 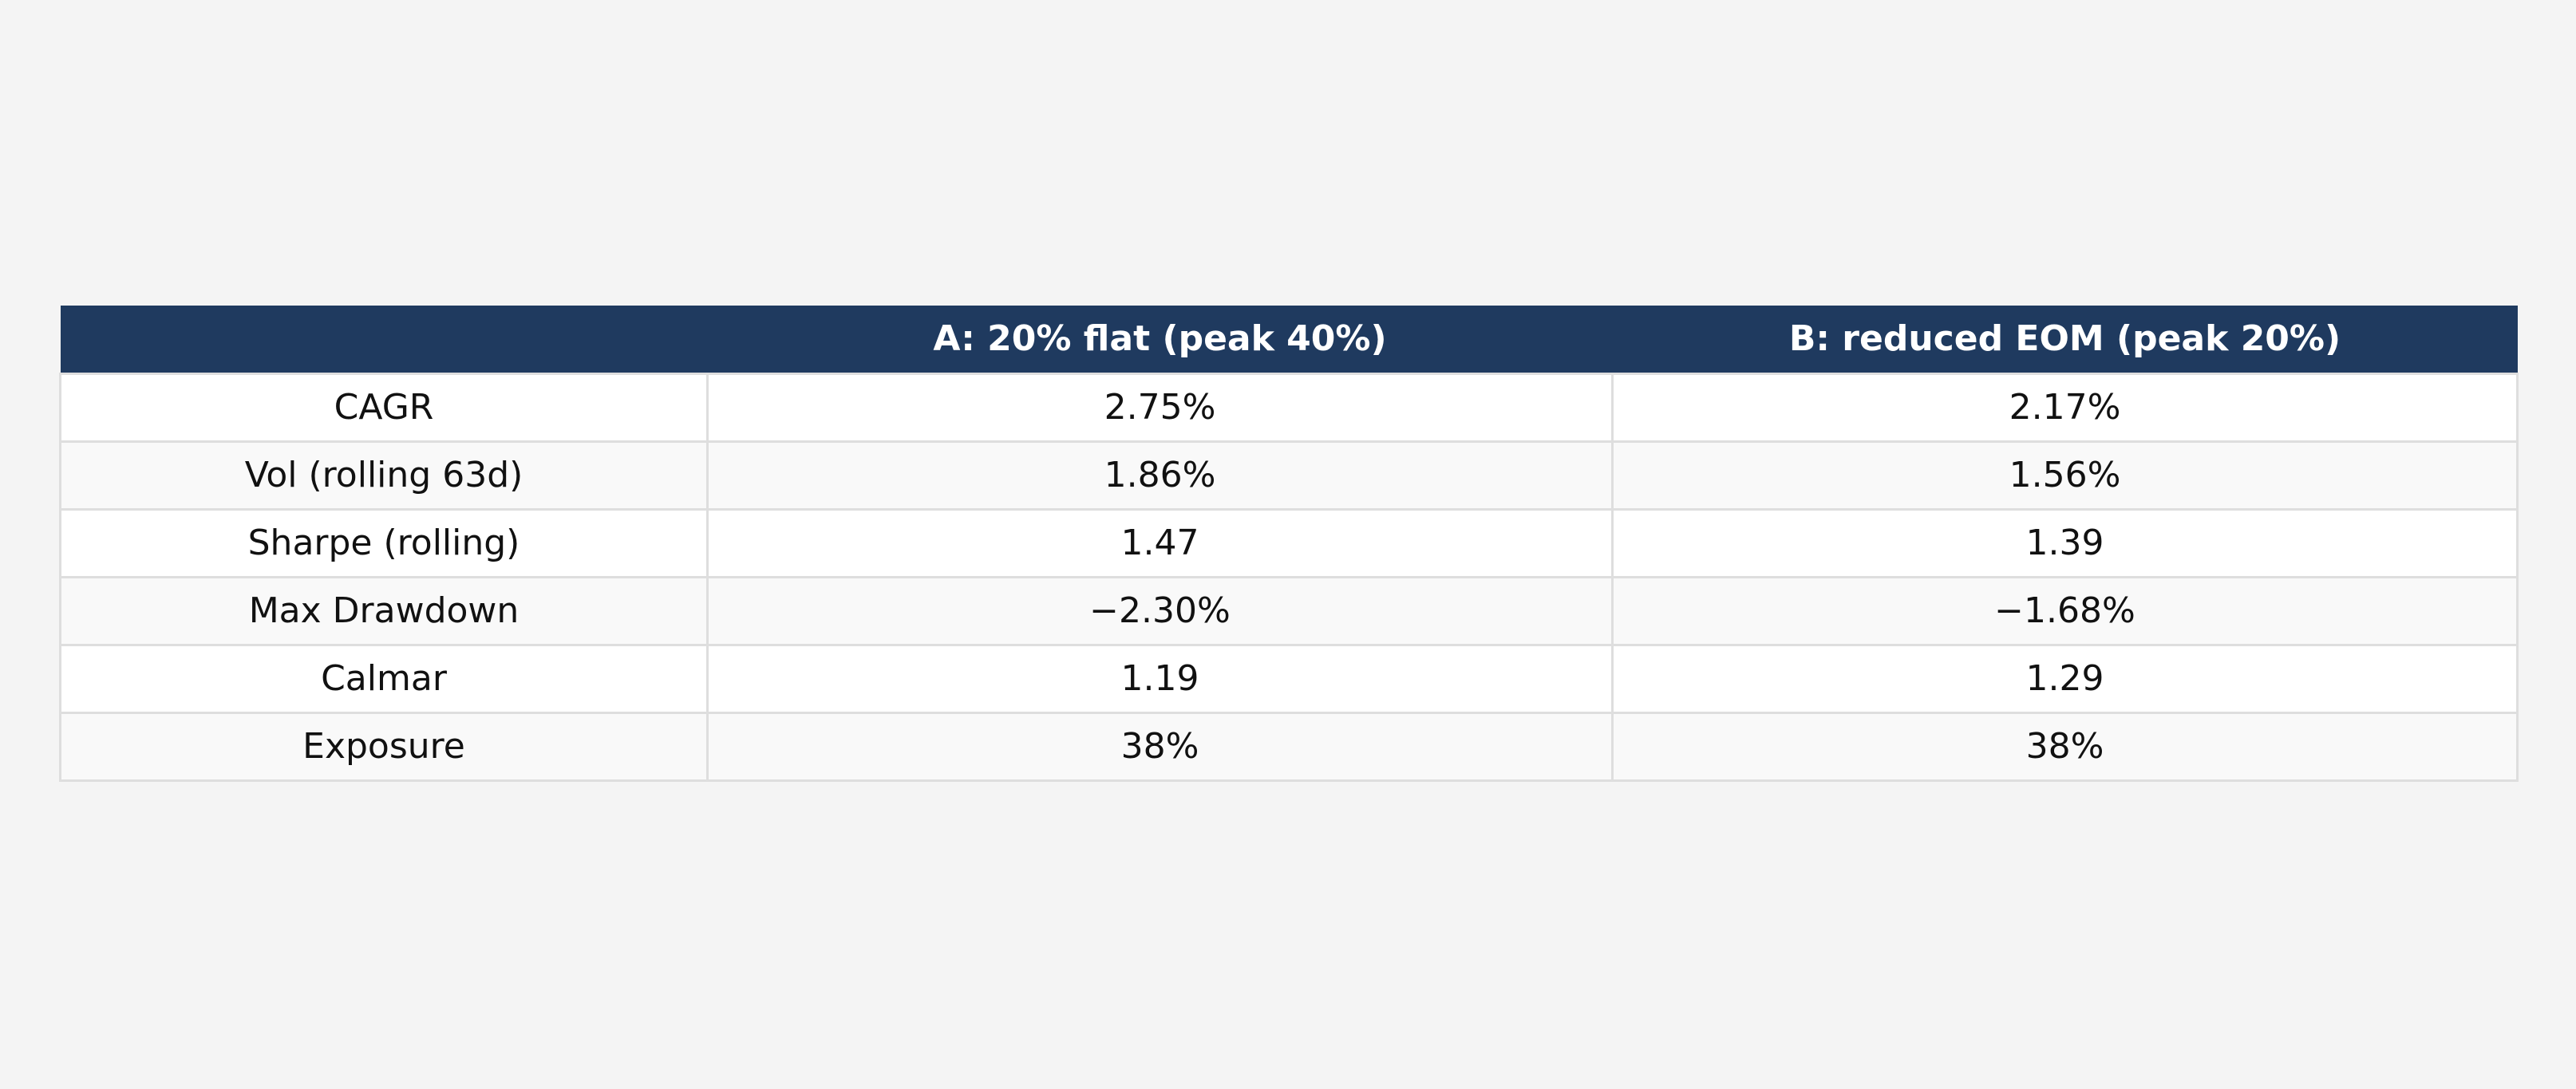 I want to click on value-cell: 1.56%, so click(x=2065, y=475).